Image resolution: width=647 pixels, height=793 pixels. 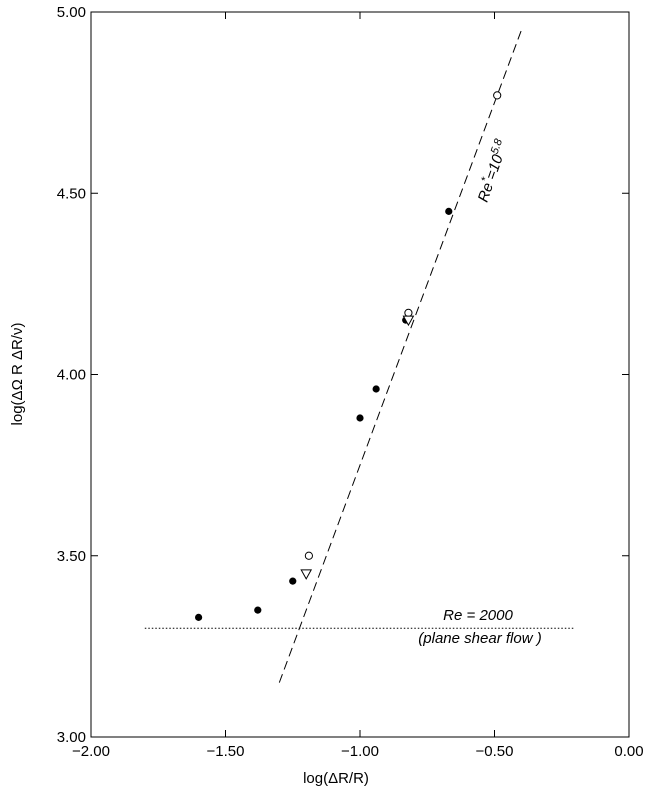 What do you see at coordinates (495, 751) in the screenshot?
I see `x-tick-label: −0.50` at bounding box center [495, 751].